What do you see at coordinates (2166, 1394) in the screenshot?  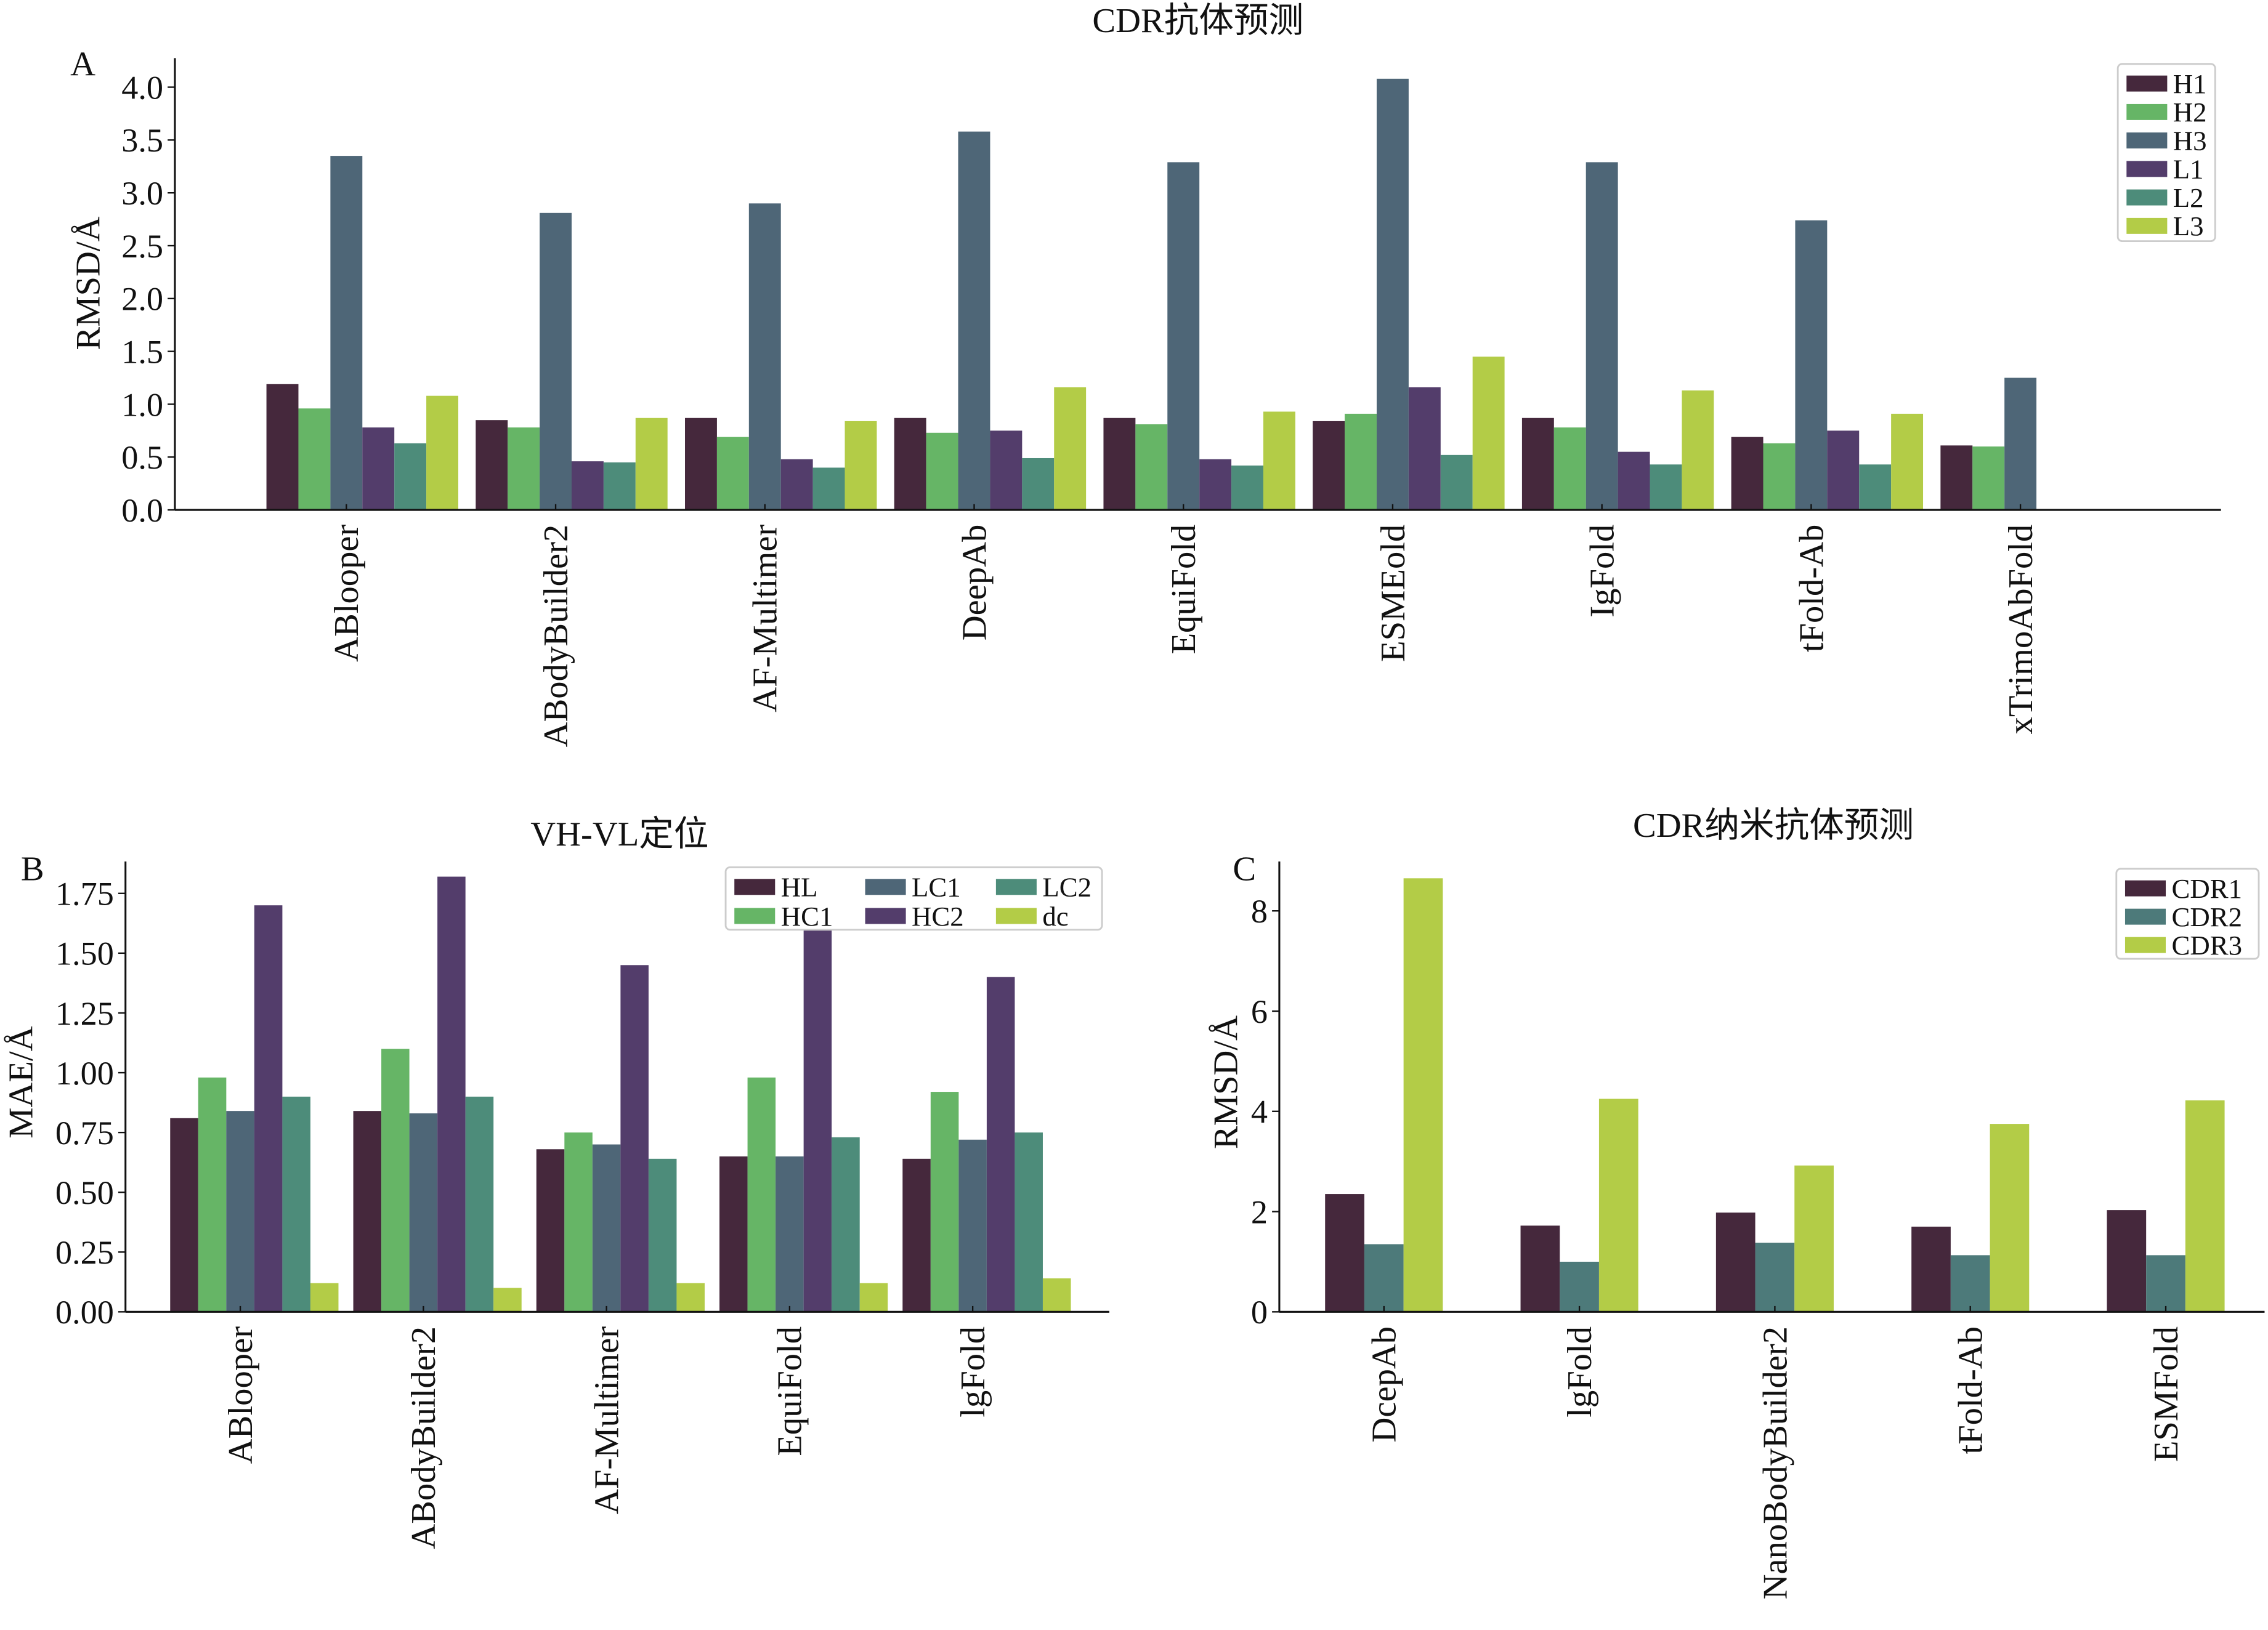 I see `x-tick-label: ESMFold` at bounding box center [2166, 1394].